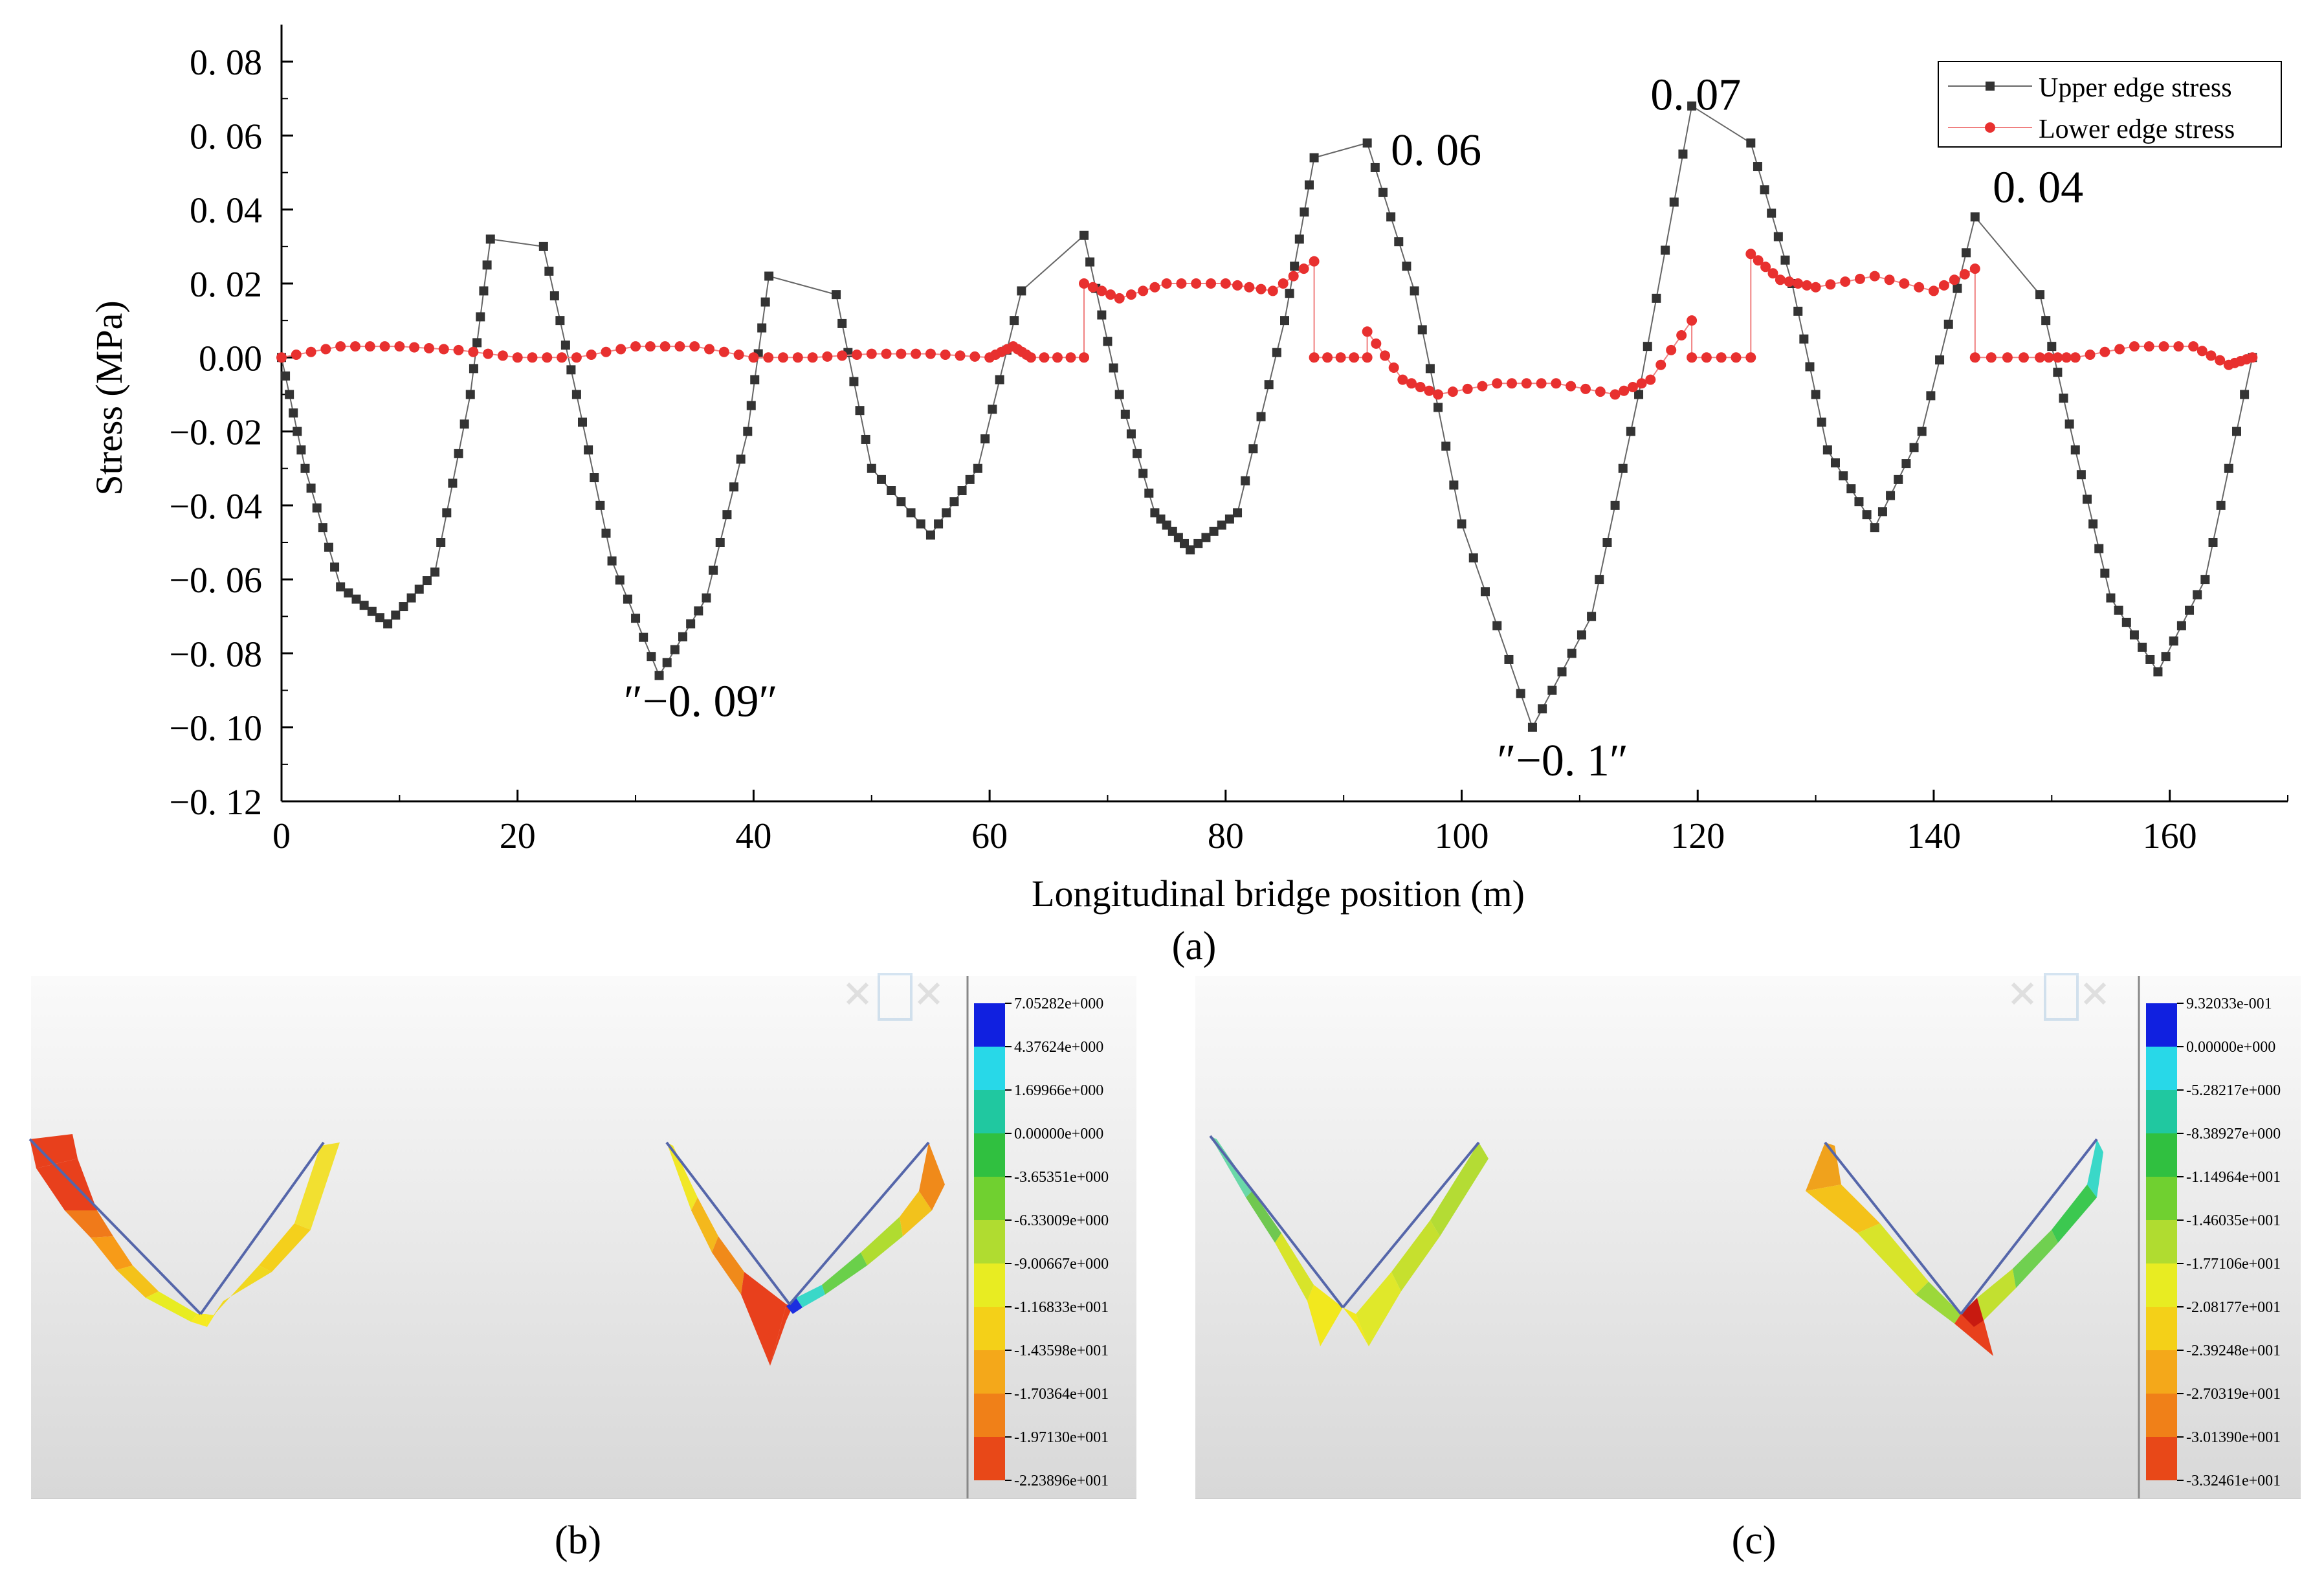 This screenshot has width=2324, height=1580. What do you see at coordinates (1061, 1264) in the screenshot?
I see `colorbar-label: -9.00667e+000` at bounding box center [1061, 1264].